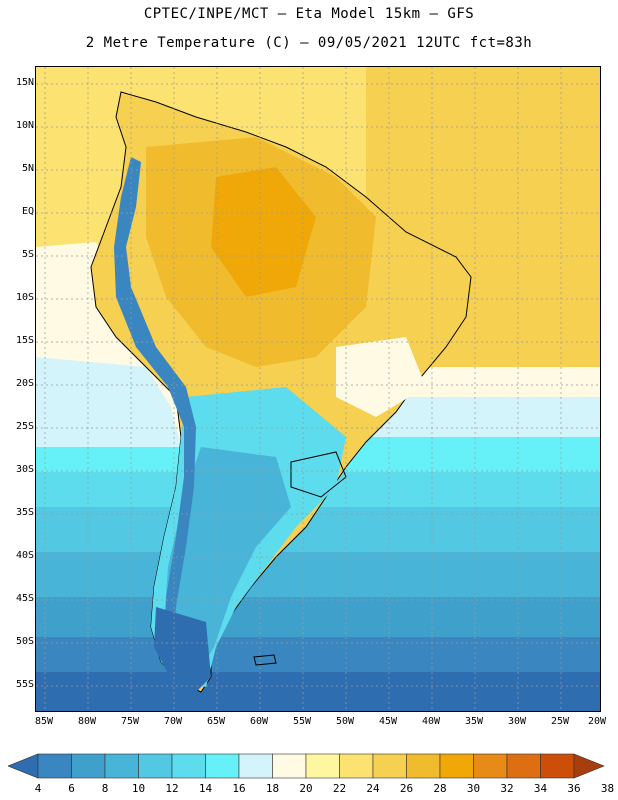 The width and height of the screenshot is (618, 800). Describe the element at coordinates (24, 383) in the screenshot. I see `lat-label: 20S` at that location.